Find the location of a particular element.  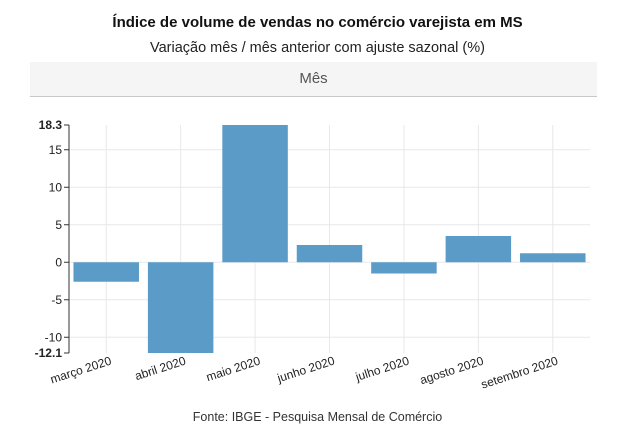

y-tick-label-2: 0 is located at coordinates (58, 262).